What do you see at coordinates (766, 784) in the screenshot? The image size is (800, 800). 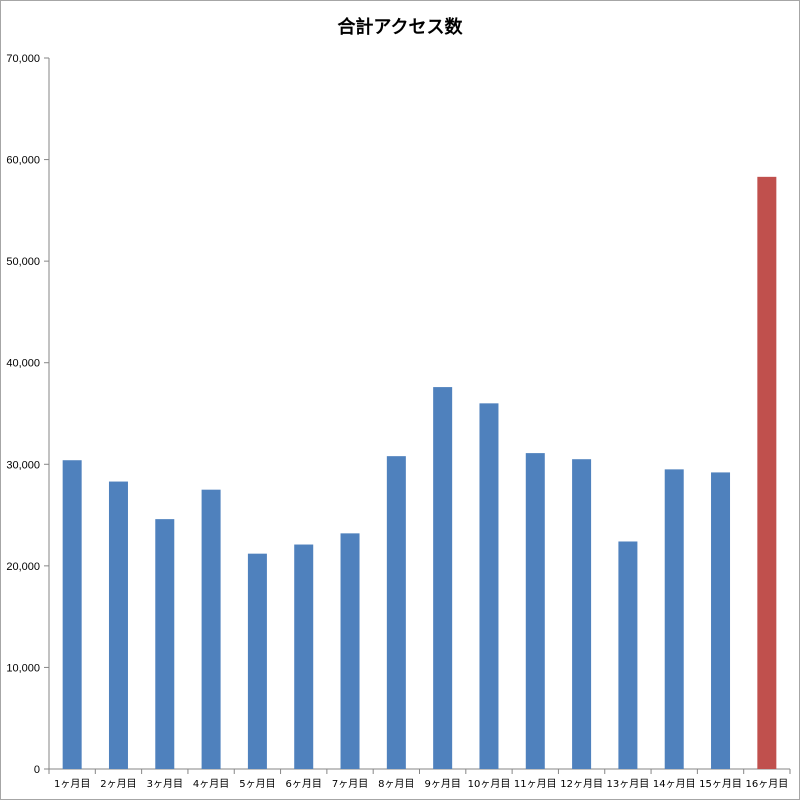 I see `x-category-label: 16ヶ月目` at bounding box center [766, 784].